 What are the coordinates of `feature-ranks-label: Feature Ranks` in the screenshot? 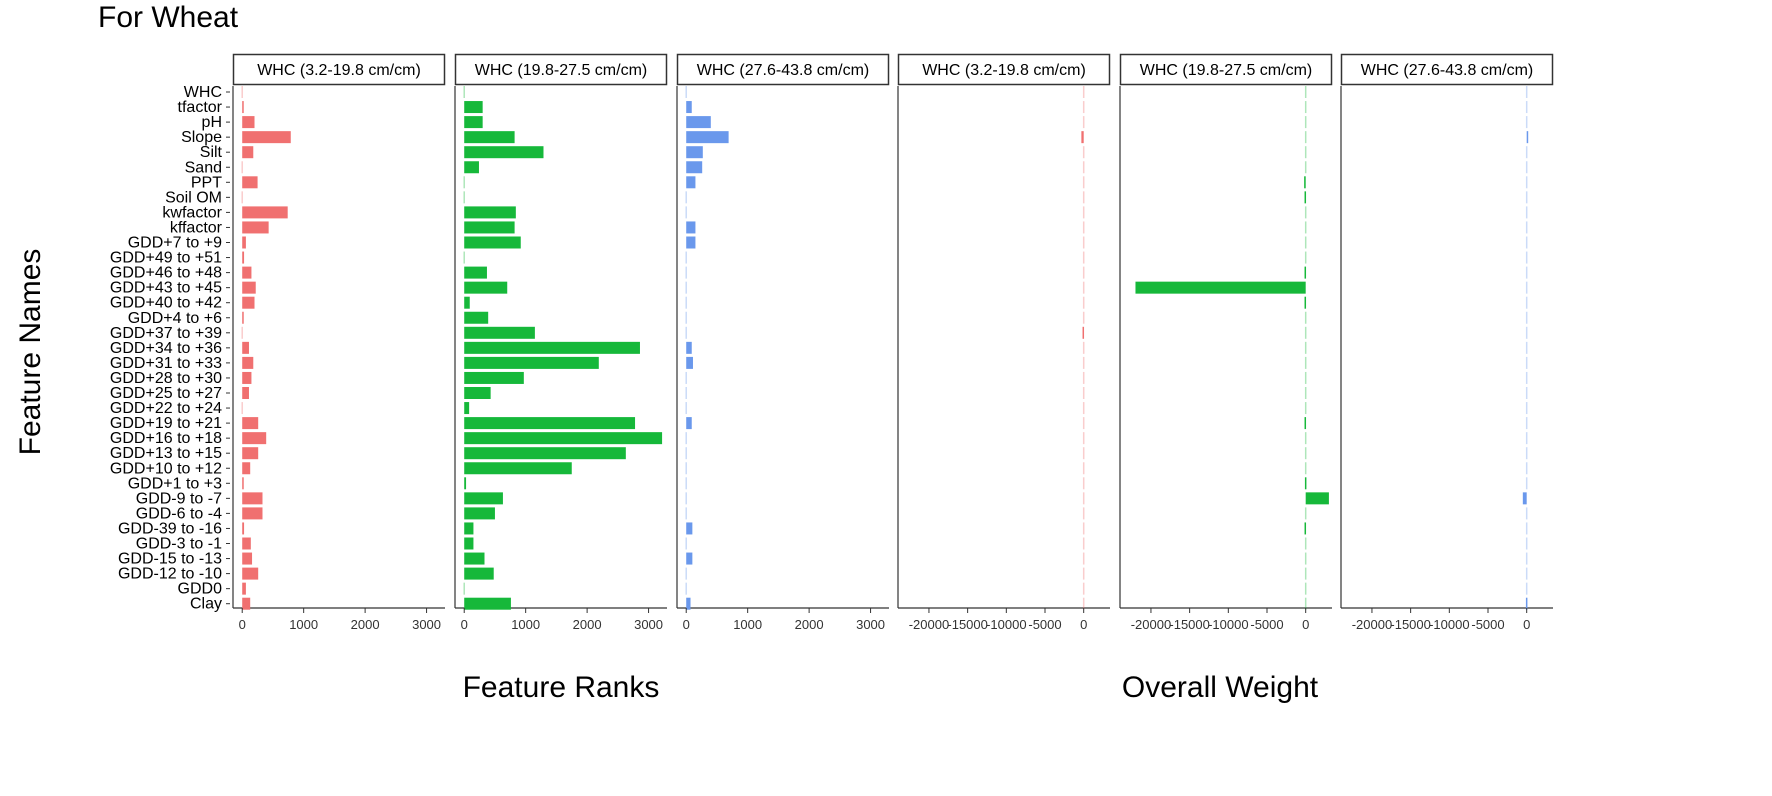 It's located at (561, 687).